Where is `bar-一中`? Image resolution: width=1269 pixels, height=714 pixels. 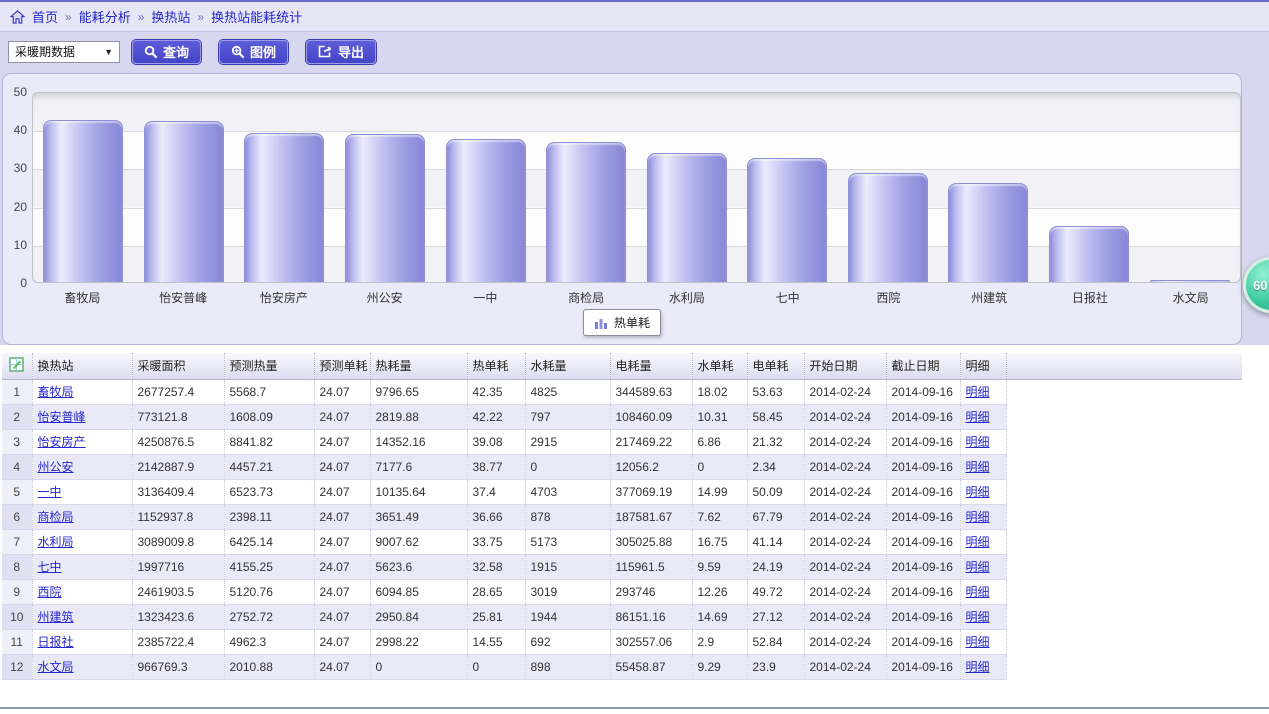 bar-一中 is located at coordinates (485, 210).